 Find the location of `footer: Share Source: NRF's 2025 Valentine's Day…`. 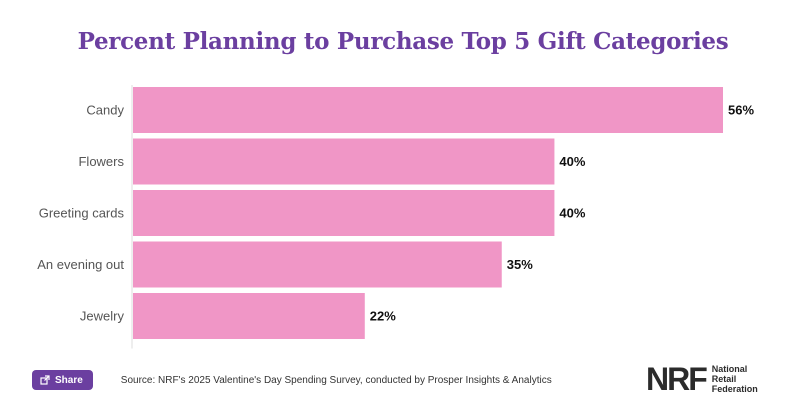

footer: Share Source: NRF's 2025 Valentine's Day… is located at coordinates (292, 380).